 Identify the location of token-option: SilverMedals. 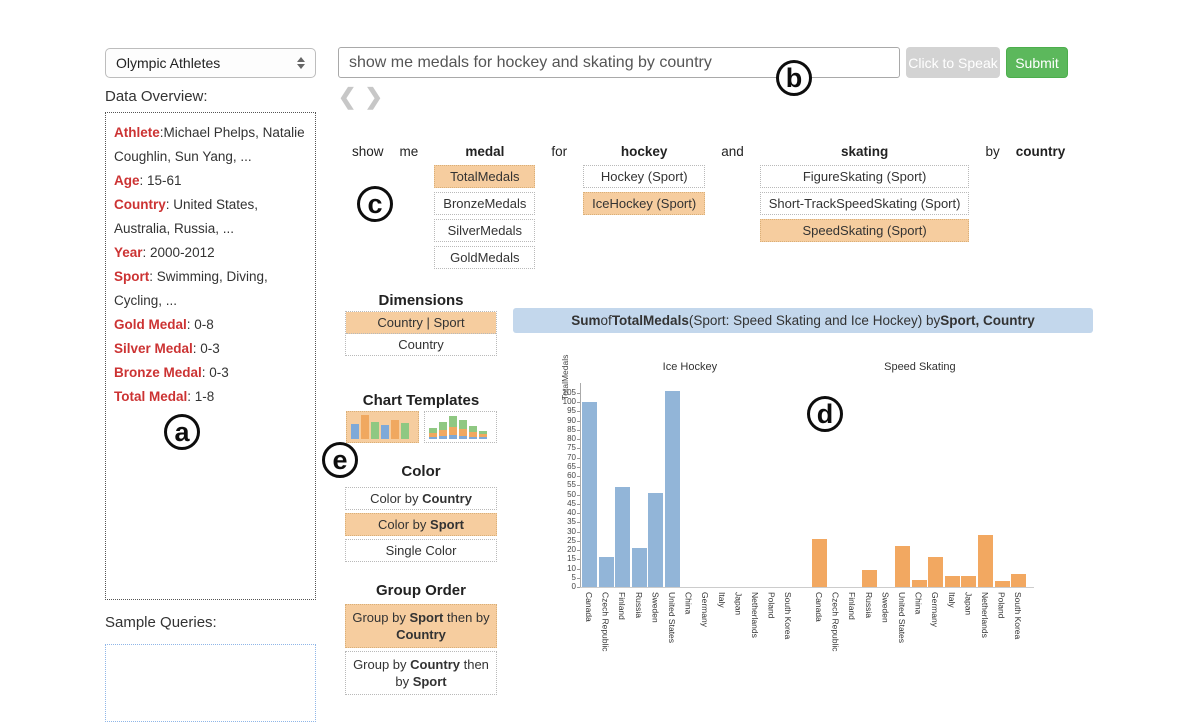
(485, 230).